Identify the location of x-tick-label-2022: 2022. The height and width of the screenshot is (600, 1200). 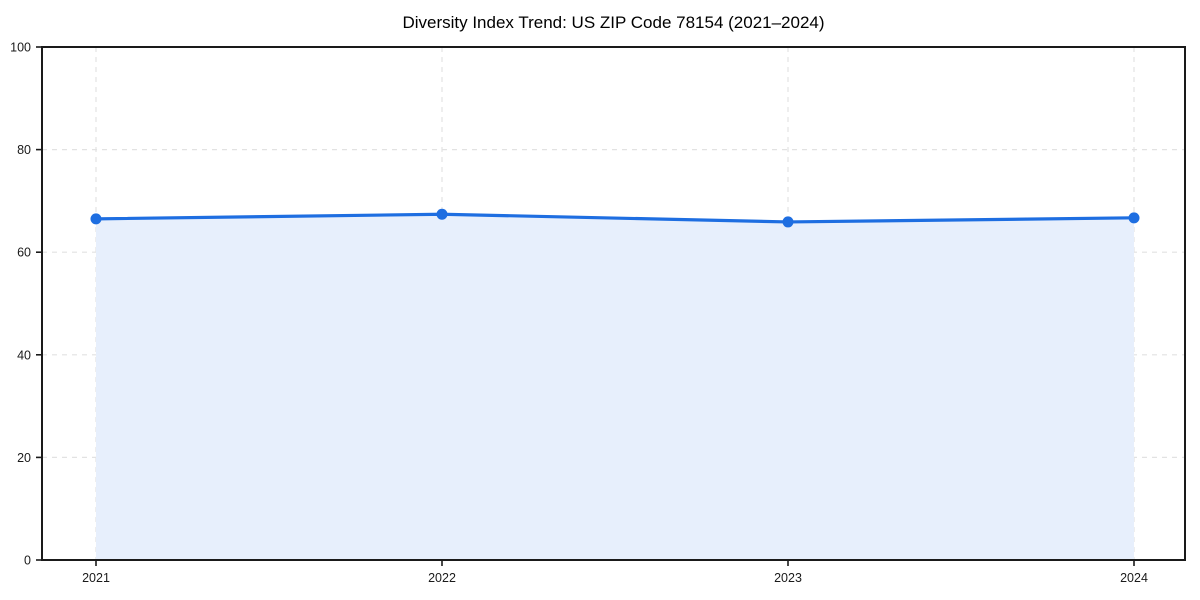
(442, 578).